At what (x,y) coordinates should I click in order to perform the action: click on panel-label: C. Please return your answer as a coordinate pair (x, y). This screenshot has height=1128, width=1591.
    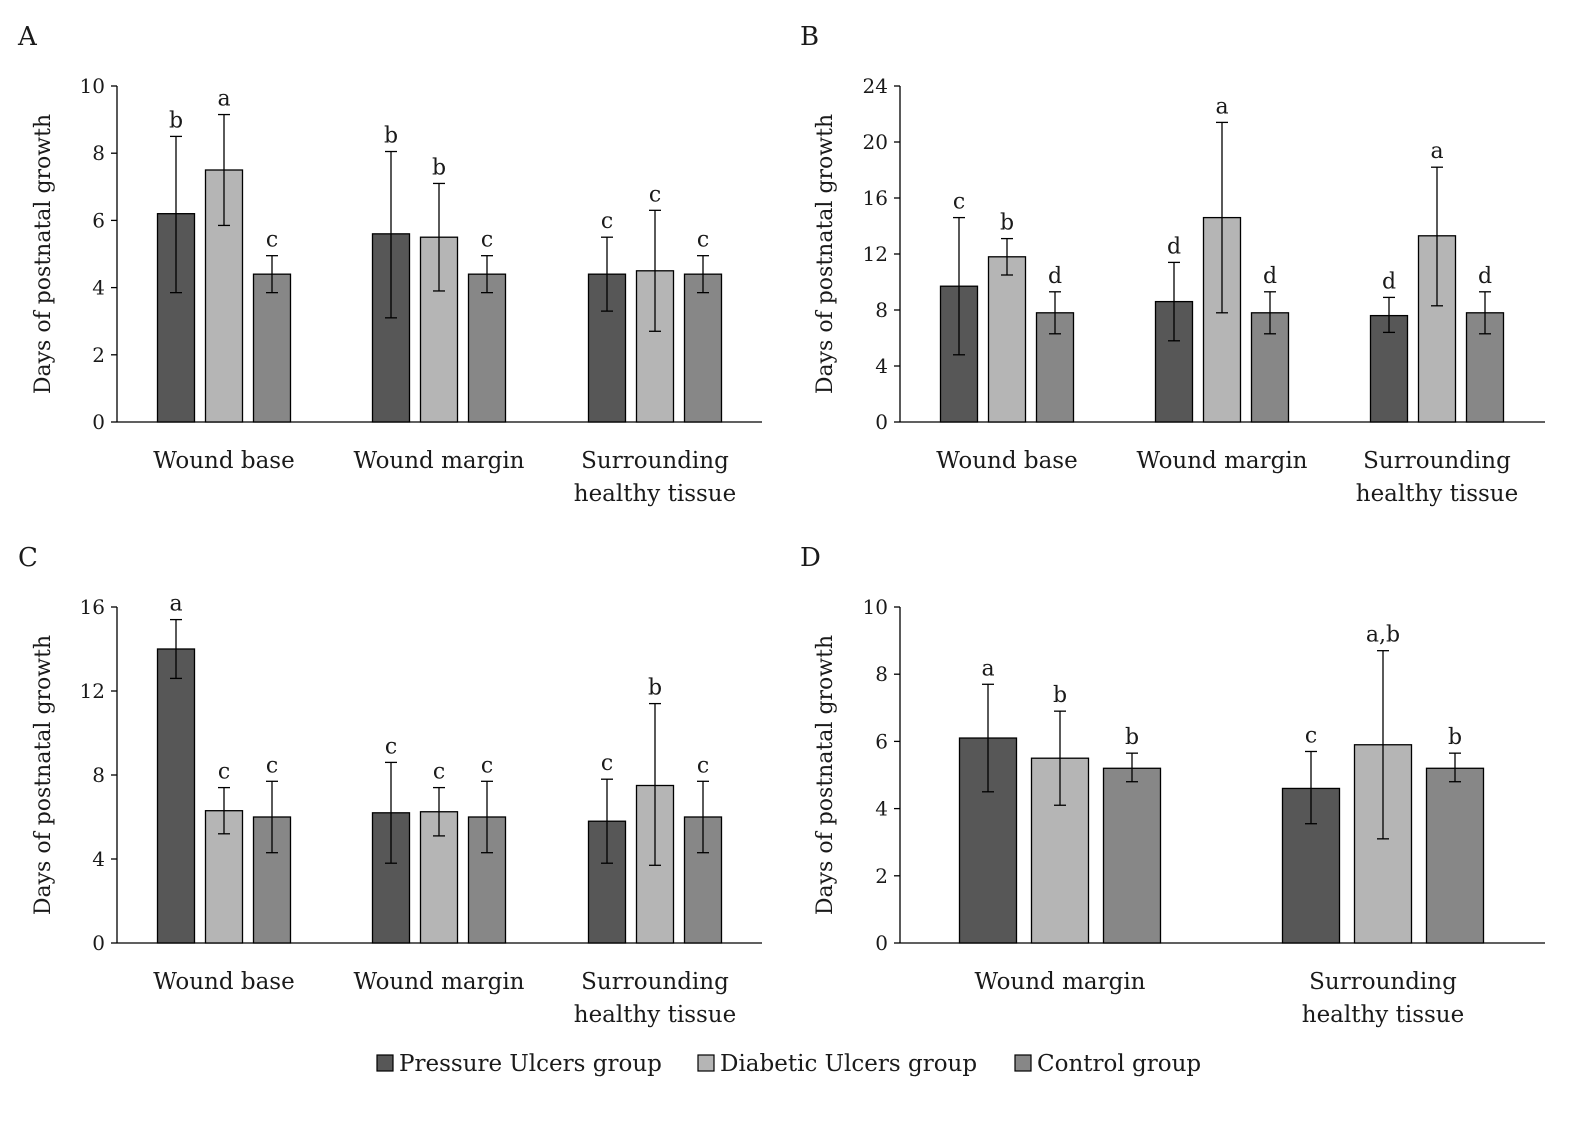
    Looking at the image, I should click on (28, 558).